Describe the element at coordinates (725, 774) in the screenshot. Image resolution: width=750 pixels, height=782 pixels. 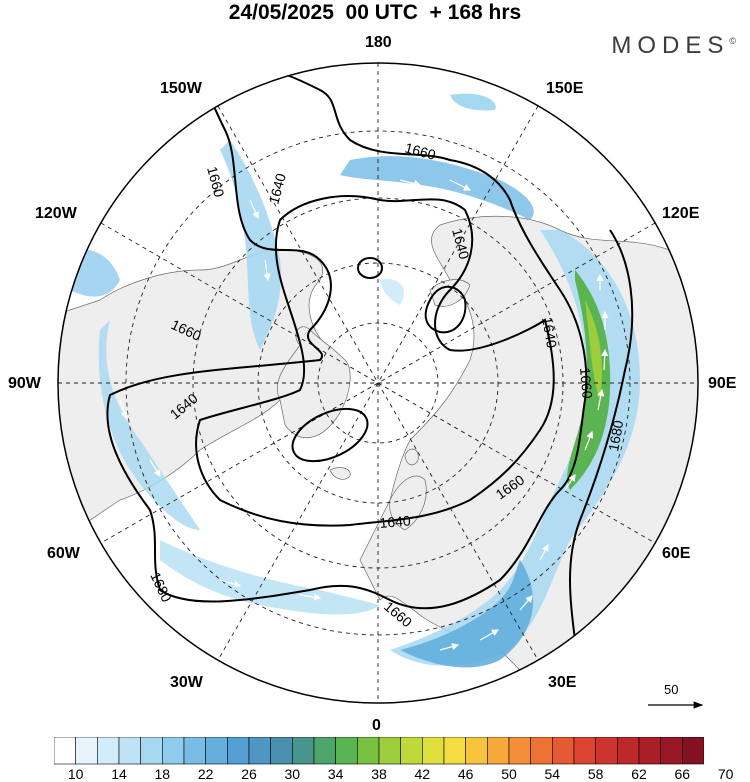
I see `colorbar-tick-label: 70` at that location.